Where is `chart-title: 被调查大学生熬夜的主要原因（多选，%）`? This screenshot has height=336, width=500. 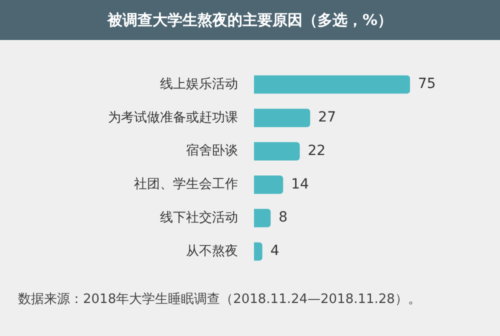
chart-title: 被调查大学生熬夜的主要原因（多选，%） is located at coordinates (250, 20).